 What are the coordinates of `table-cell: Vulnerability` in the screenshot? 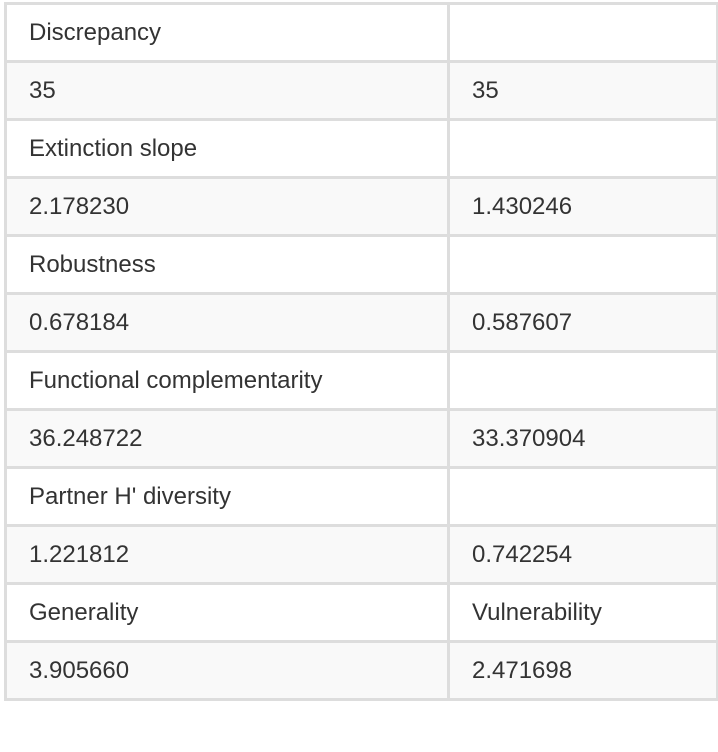 It's located at (582, 612).